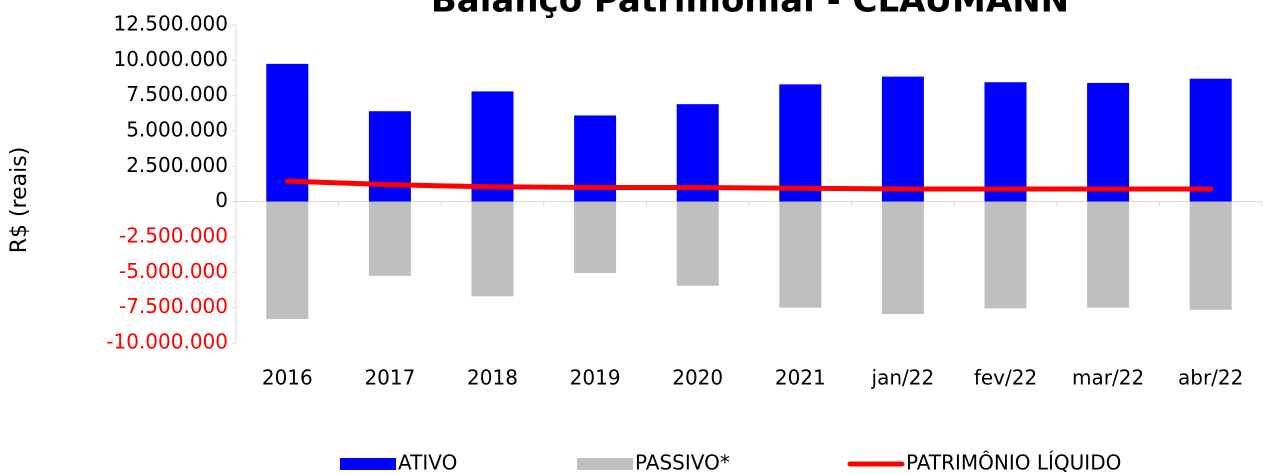 This screenshot has height=474, width=1263. Describe the element at coordinates (173, 306) in the screenshot. I see `y-tick-label: -7.500.000` at that location.